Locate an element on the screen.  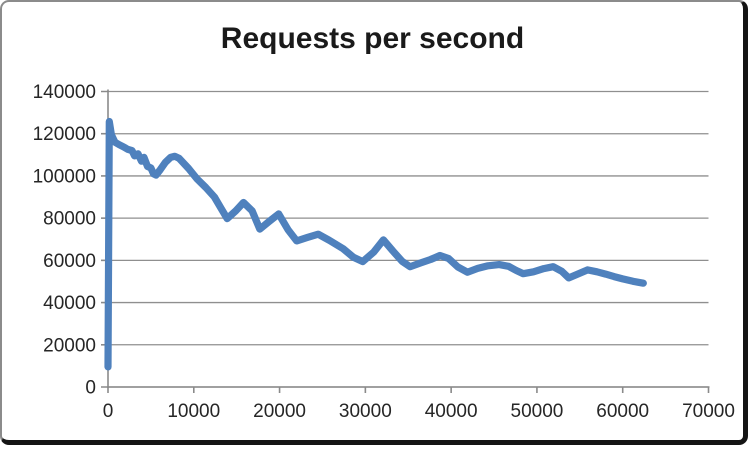
x-tick-label: 0 is located at coordinates (108, 411).